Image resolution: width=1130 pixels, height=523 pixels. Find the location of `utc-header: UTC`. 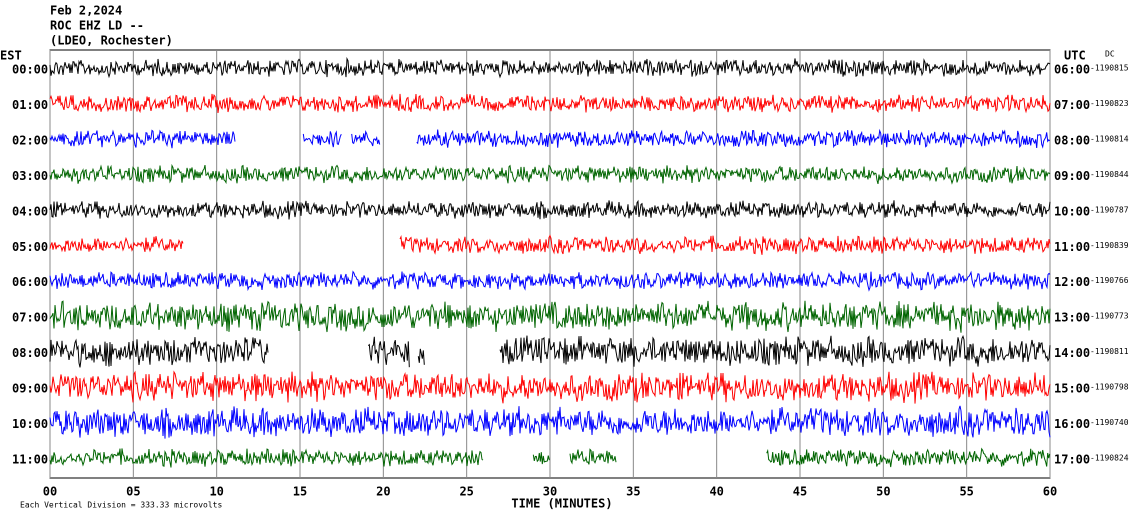

utc-header: UTC is located at coordinates (1075, 56).